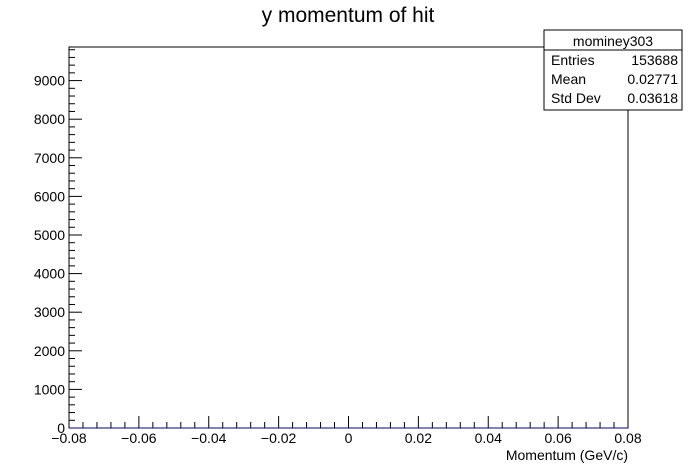  Describe the element at coordinates (418, 438) in the screenshot. I see `x-tick-label: 0.02` at that location.